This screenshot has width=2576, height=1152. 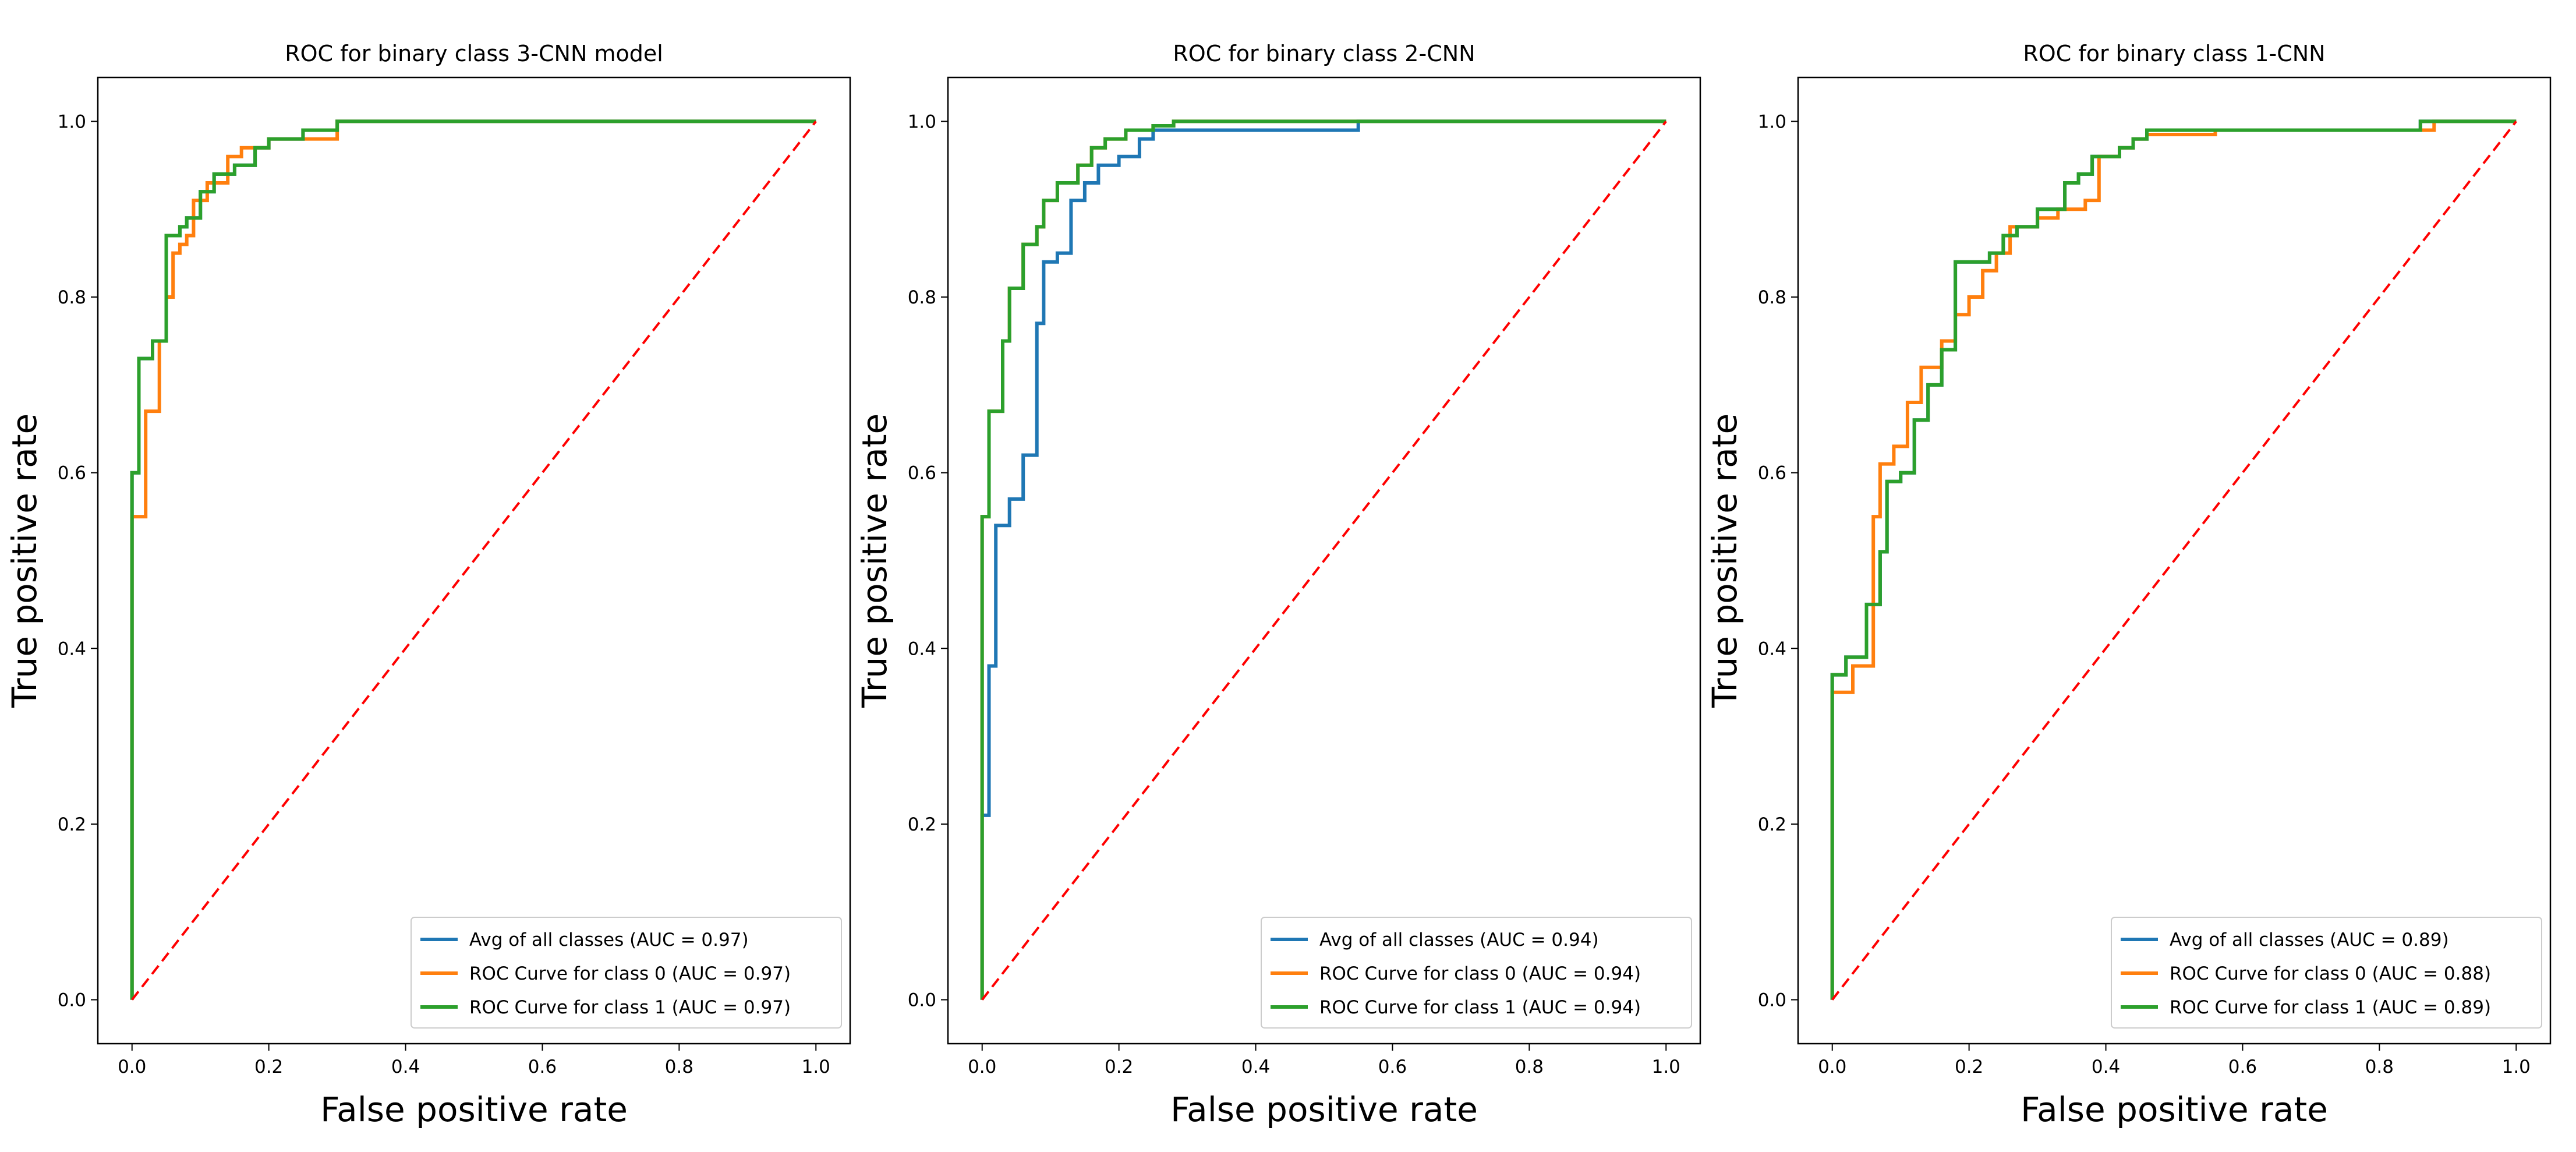 What do you see at coordinates (630, 1007) in the screenshot?
I see `legend-entry: ROC Curve for class 1 (AUC = 0.97)` at bounding box center [630, 1007].